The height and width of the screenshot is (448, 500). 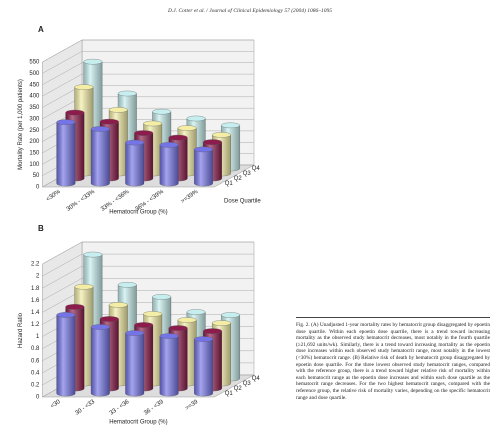 I want to click on x-tick-label: <30%, so click(x=54, y=196).